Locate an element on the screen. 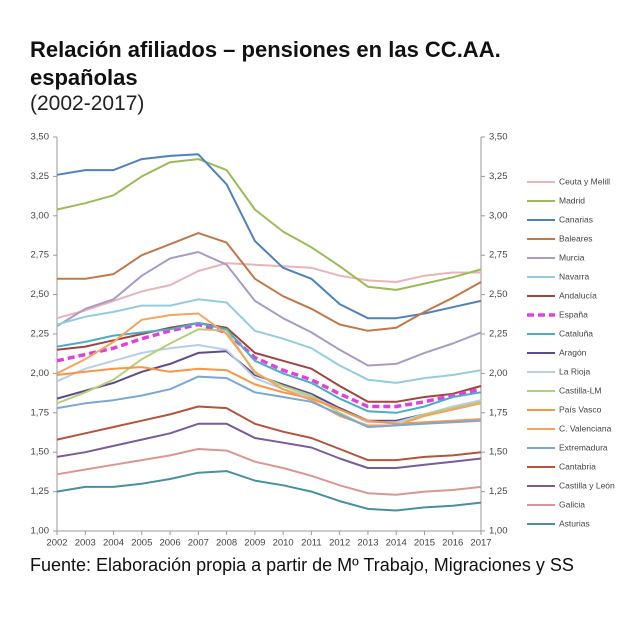 Image resolution: width=621 pixels, height=621 pixels. legend-label: Castilla-LM is located at coordinates (580, 390).